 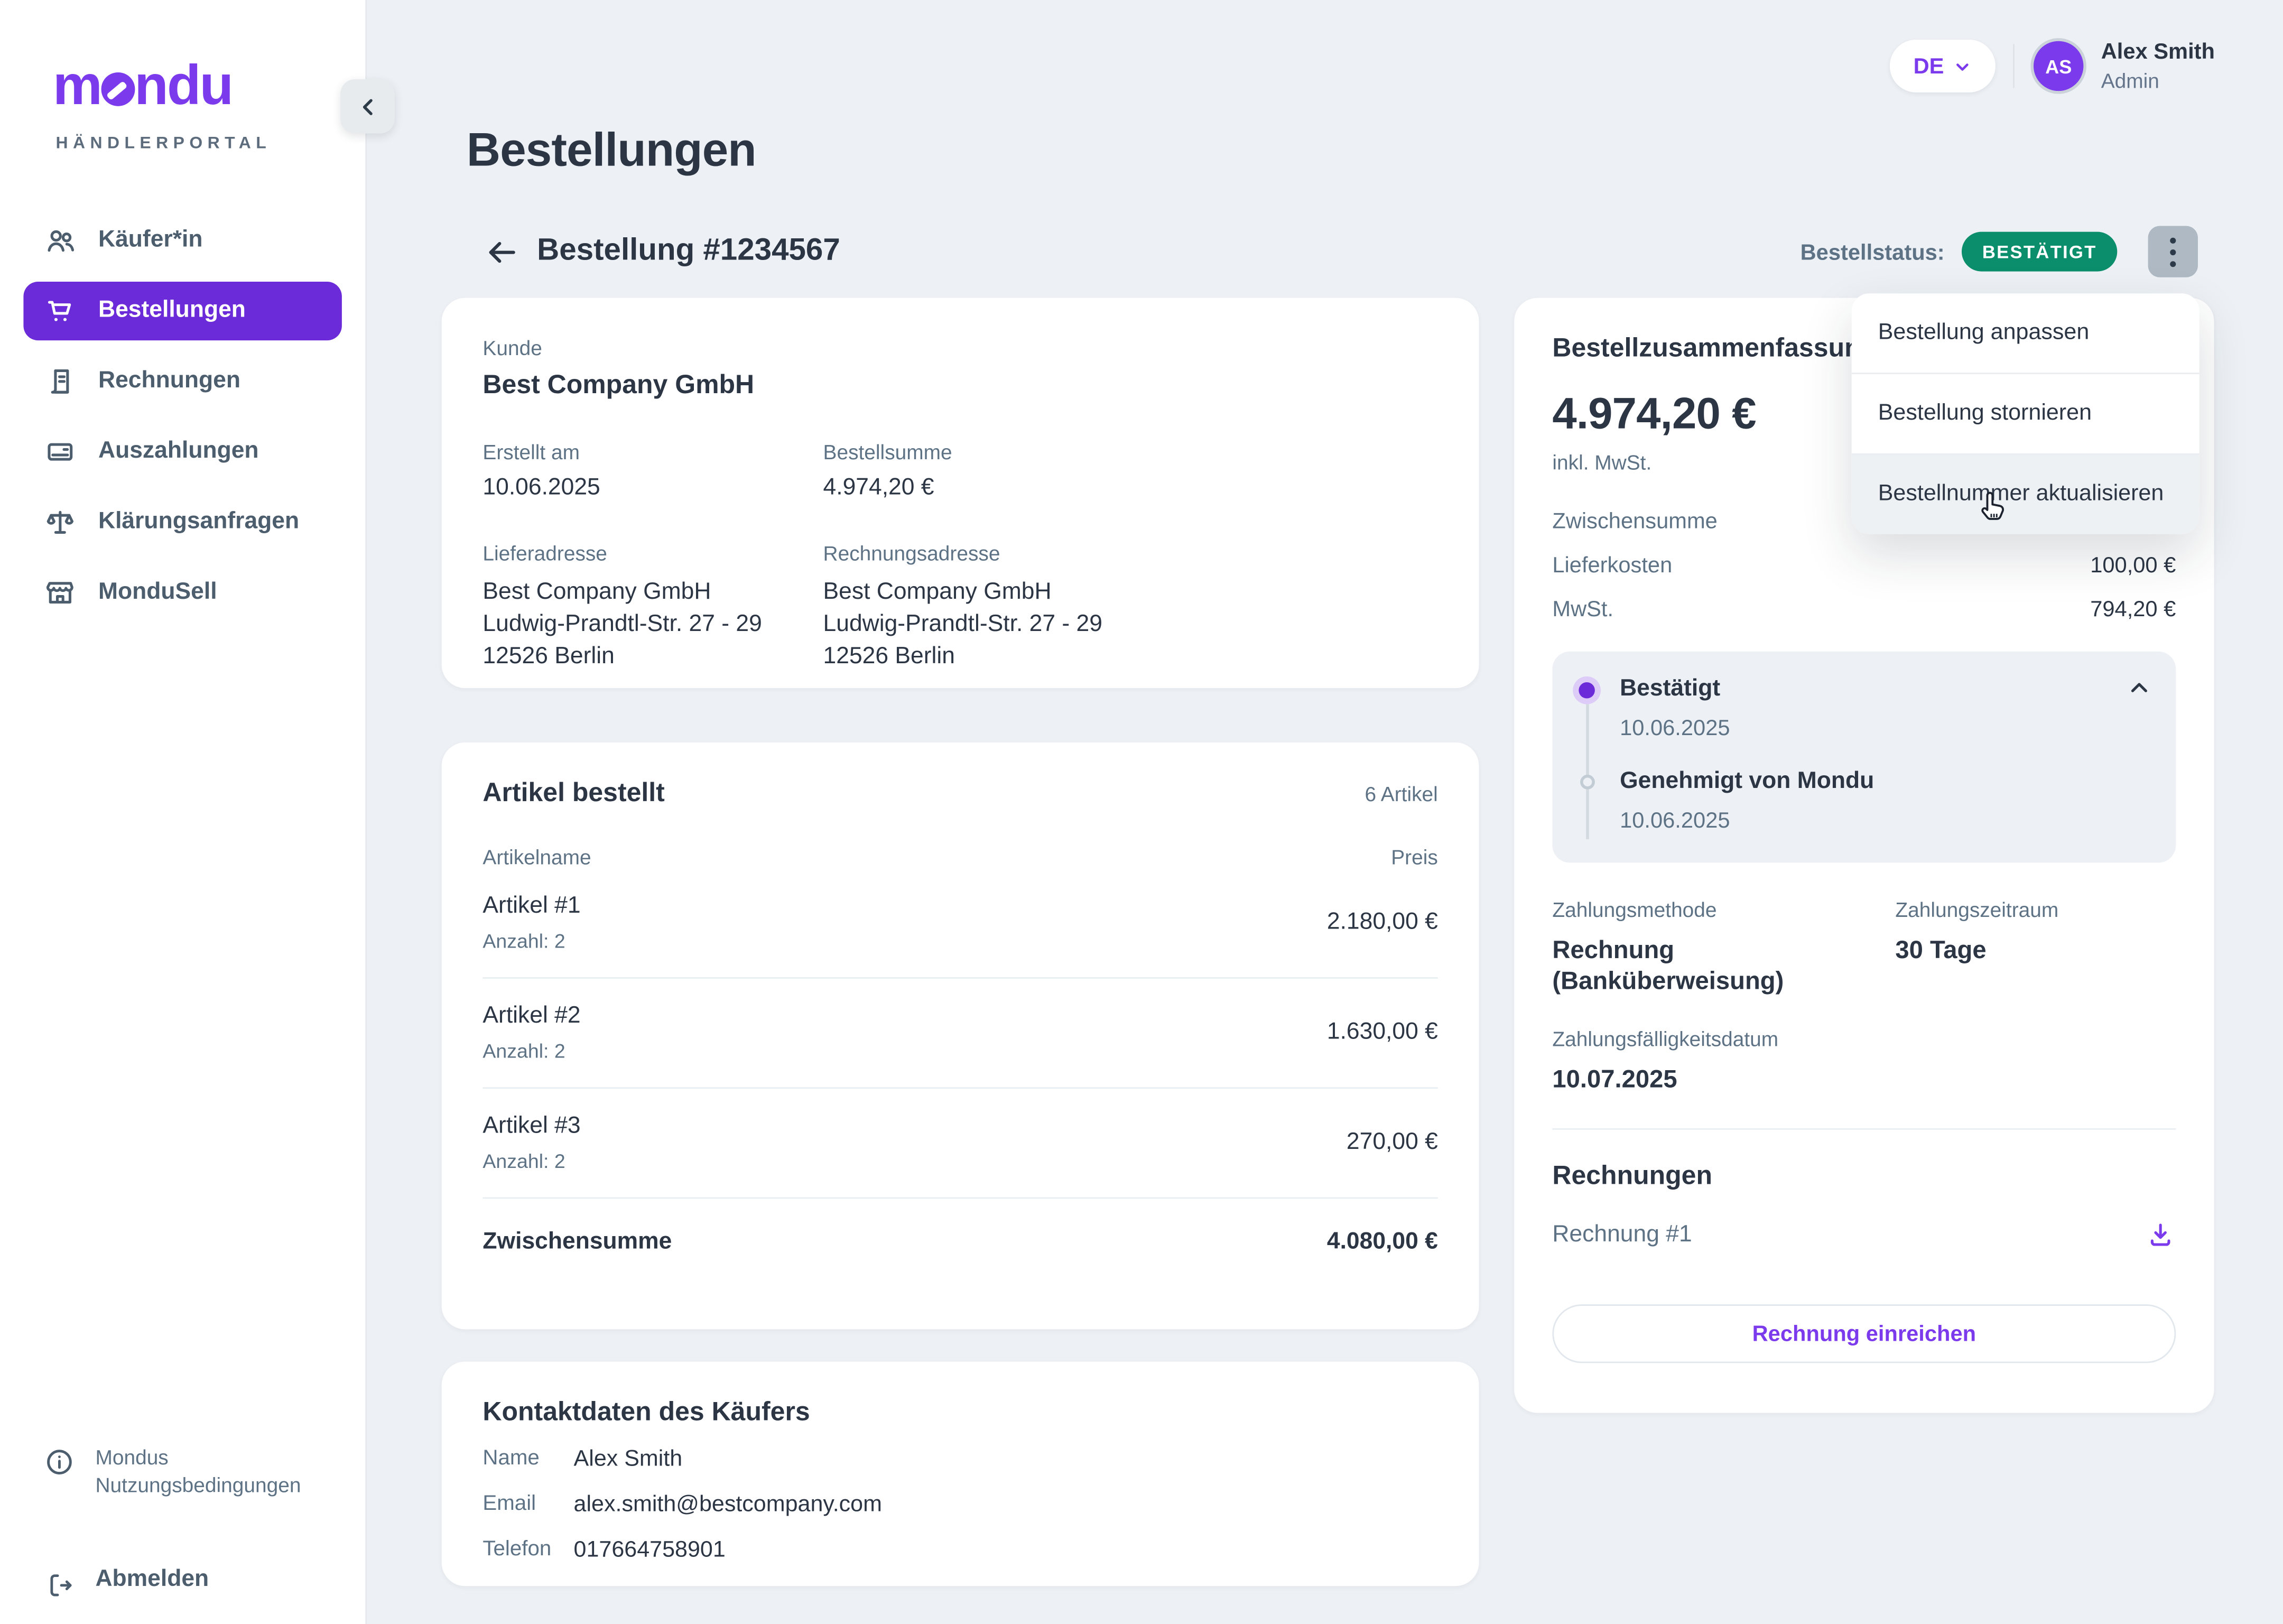 I want to click on menu-item-update-order-number: Bestellnummer aktualisieren, so click(x=2026, y=493).